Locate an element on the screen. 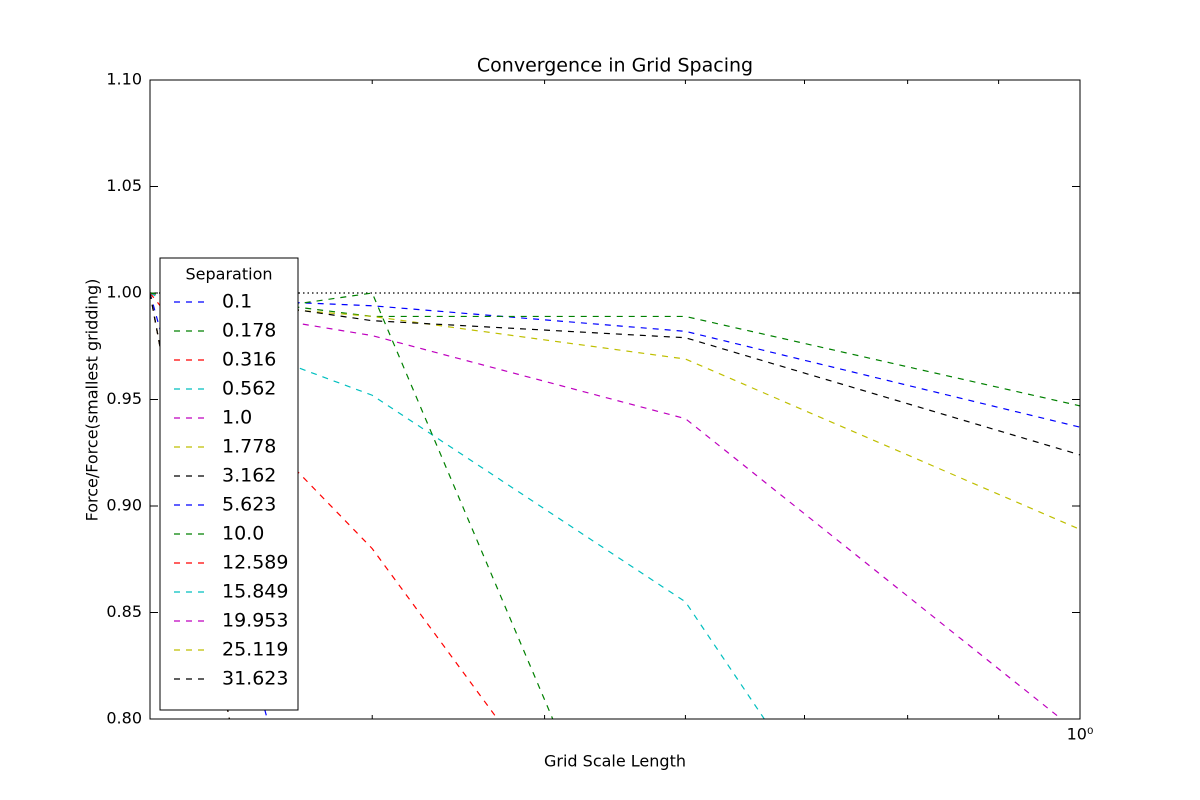  legend-label: 1.778 is located at coordinates (249, 447).